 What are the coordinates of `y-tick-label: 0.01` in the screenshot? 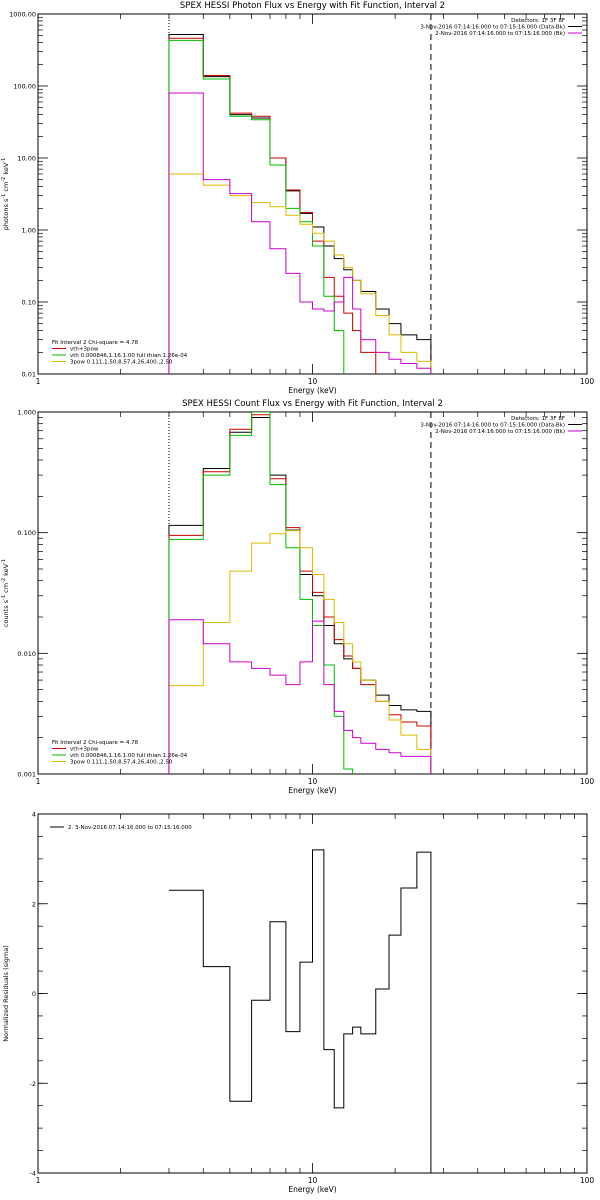 It's located at (29, 375).